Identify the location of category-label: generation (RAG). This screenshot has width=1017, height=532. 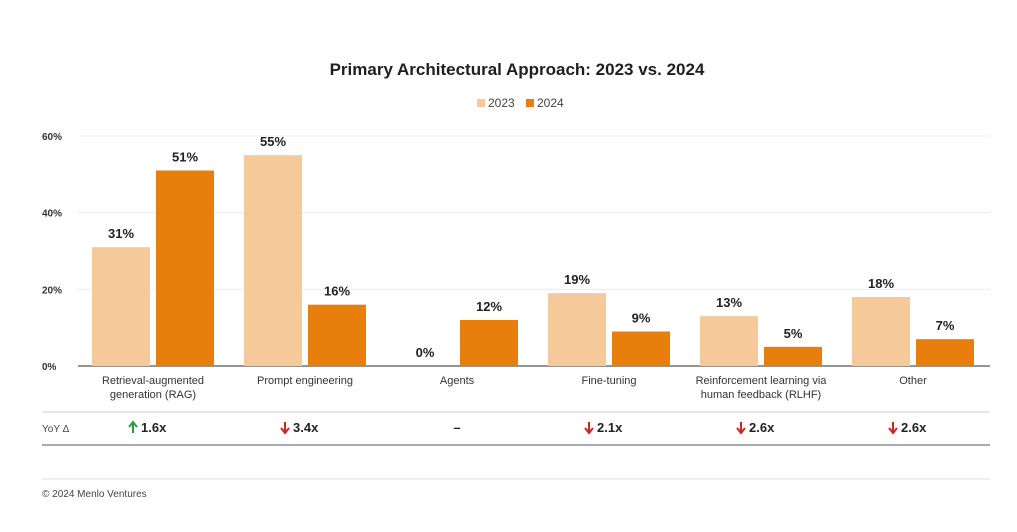
(153, 395).